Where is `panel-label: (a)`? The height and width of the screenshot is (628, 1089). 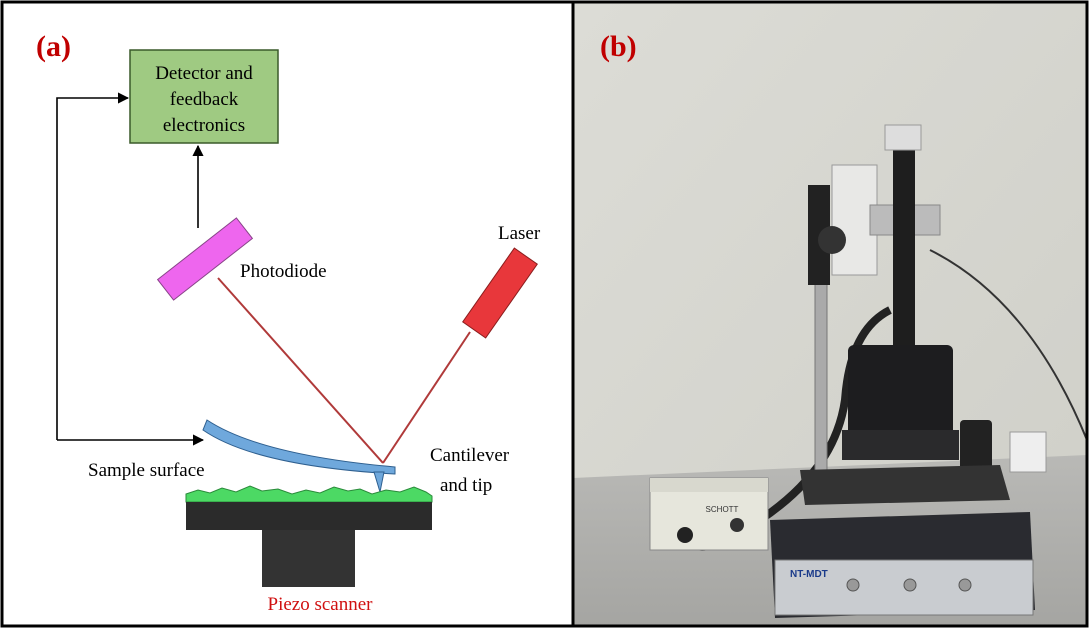
panel-label: (a) is located at coordinates (53, 46).